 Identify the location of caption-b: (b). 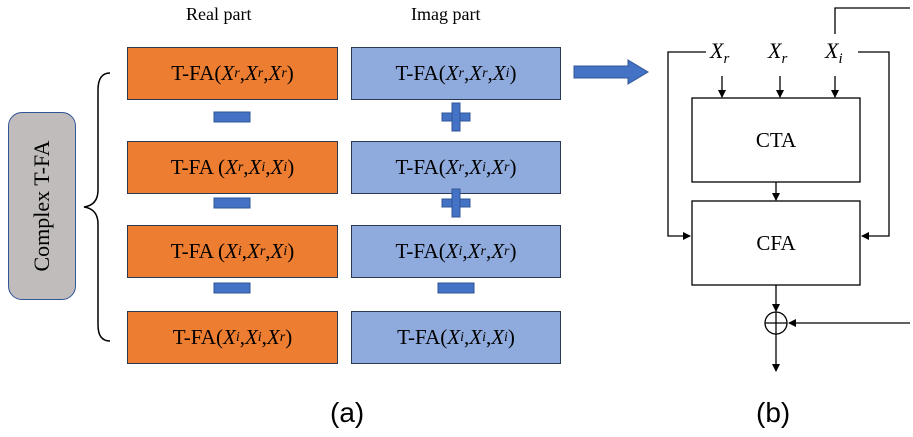
(773, 412).